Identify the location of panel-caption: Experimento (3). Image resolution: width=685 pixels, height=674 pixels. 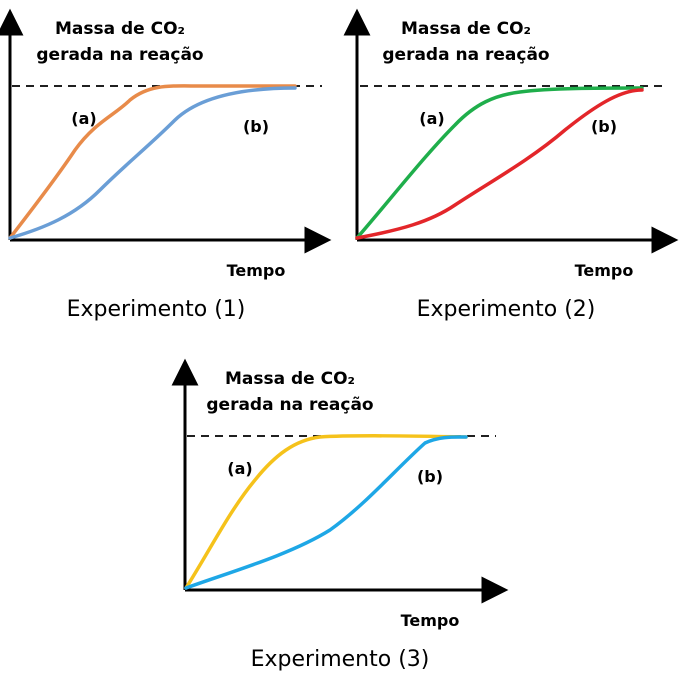
(340, 659).